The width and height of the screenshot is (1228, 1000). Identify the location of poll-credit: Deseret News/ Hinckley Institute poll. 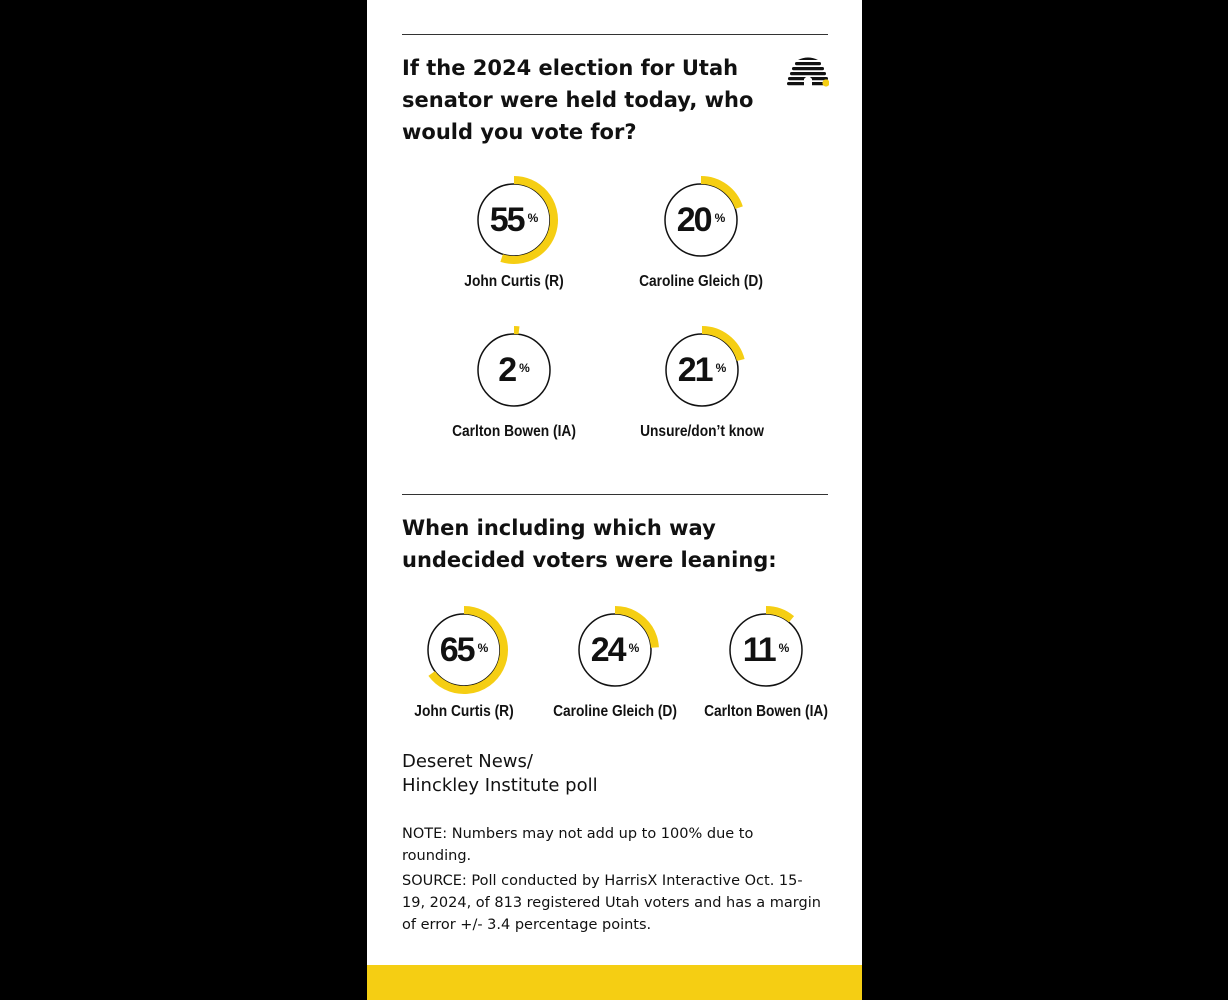
(602, 774).